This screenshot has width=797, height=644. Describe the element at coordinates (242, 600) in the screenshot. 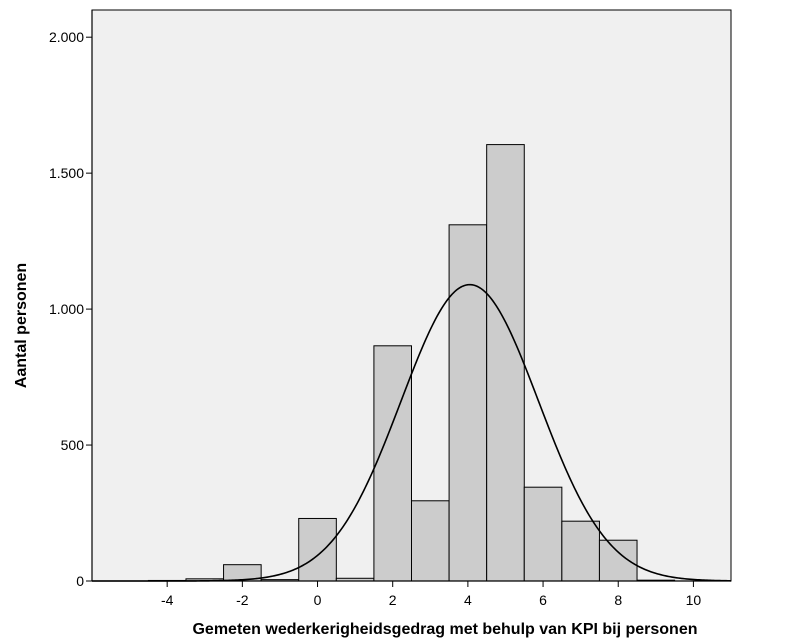

I see `x-tick-label: -2` at that location.